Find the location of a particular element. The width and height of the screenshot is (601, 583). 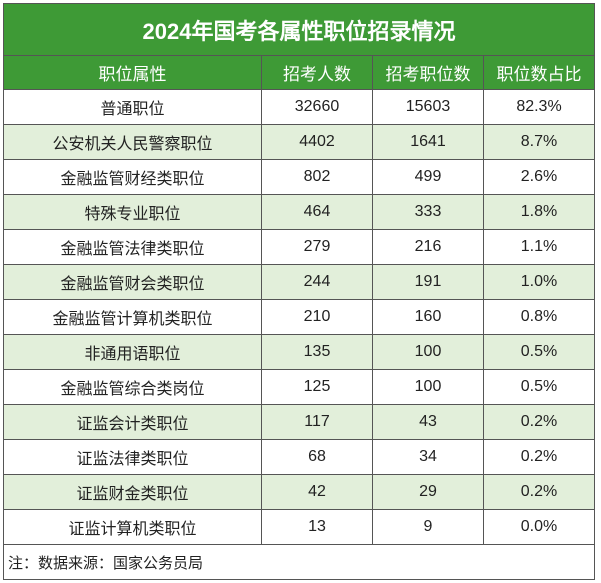

table-cell: 2.6% is located at coordinates (539, 177).